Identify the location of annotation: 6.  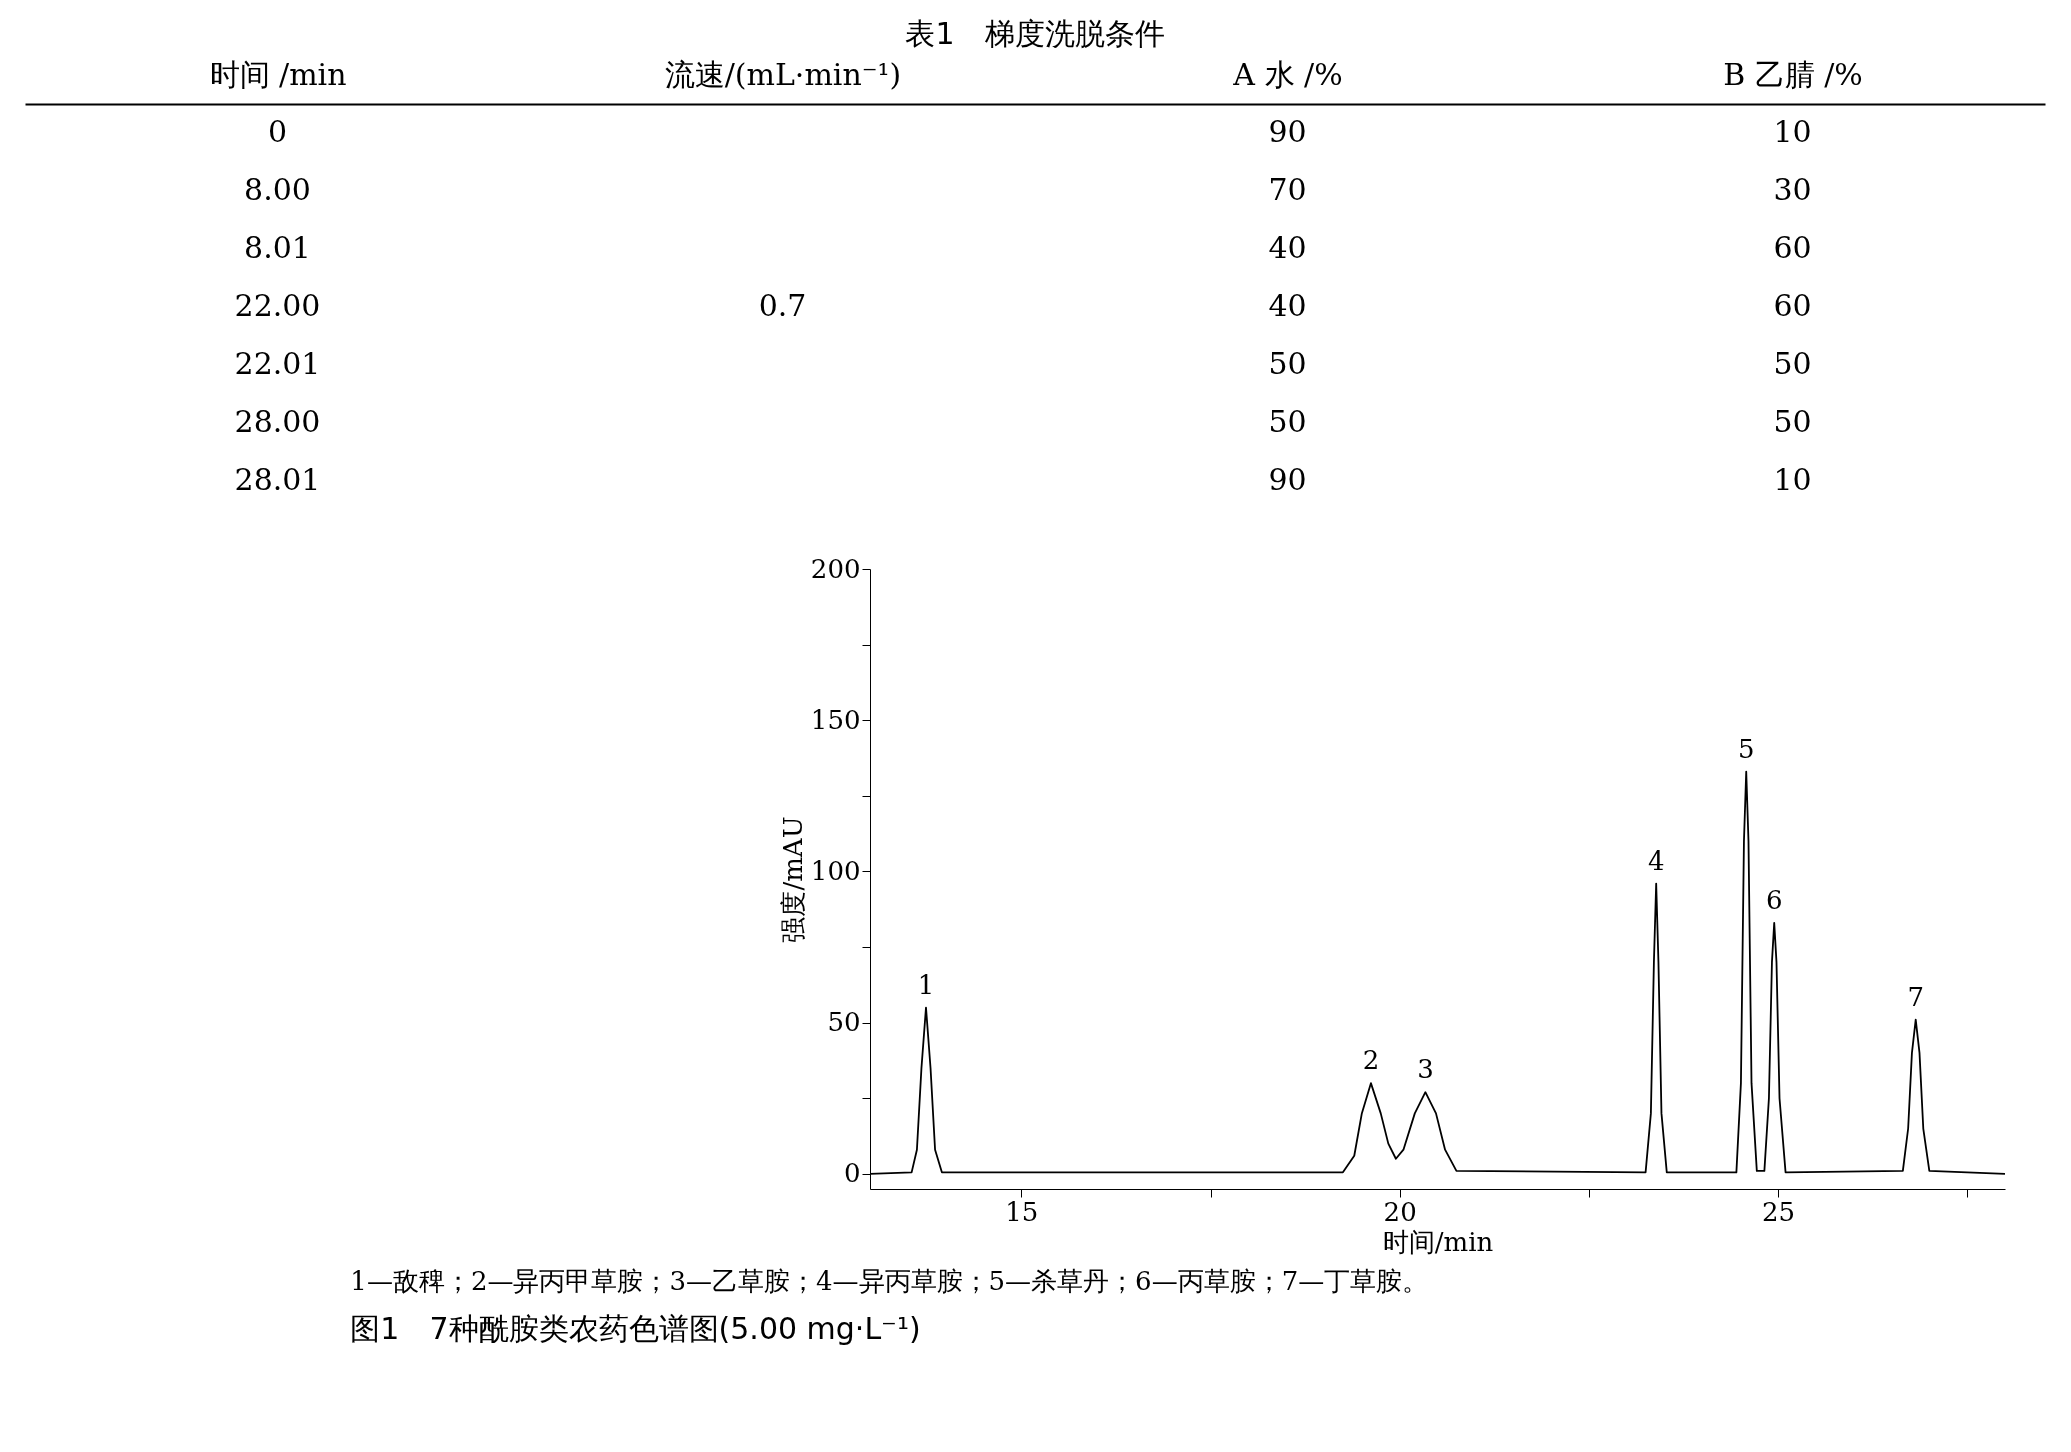
(1774, 899).